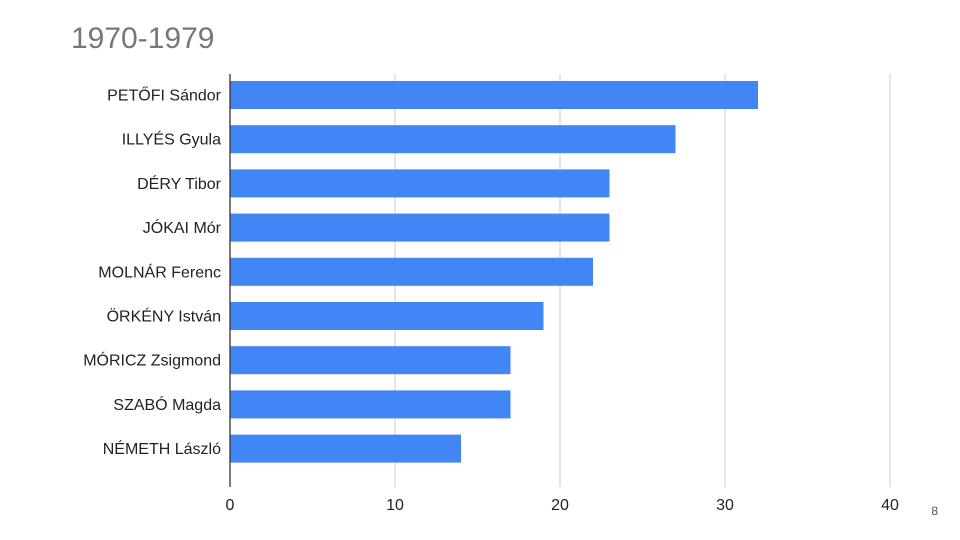 The height and width of the screenshot is (540, 960). I want to click on category-label: MOLNÁR Ferenc, so click(159, 271).